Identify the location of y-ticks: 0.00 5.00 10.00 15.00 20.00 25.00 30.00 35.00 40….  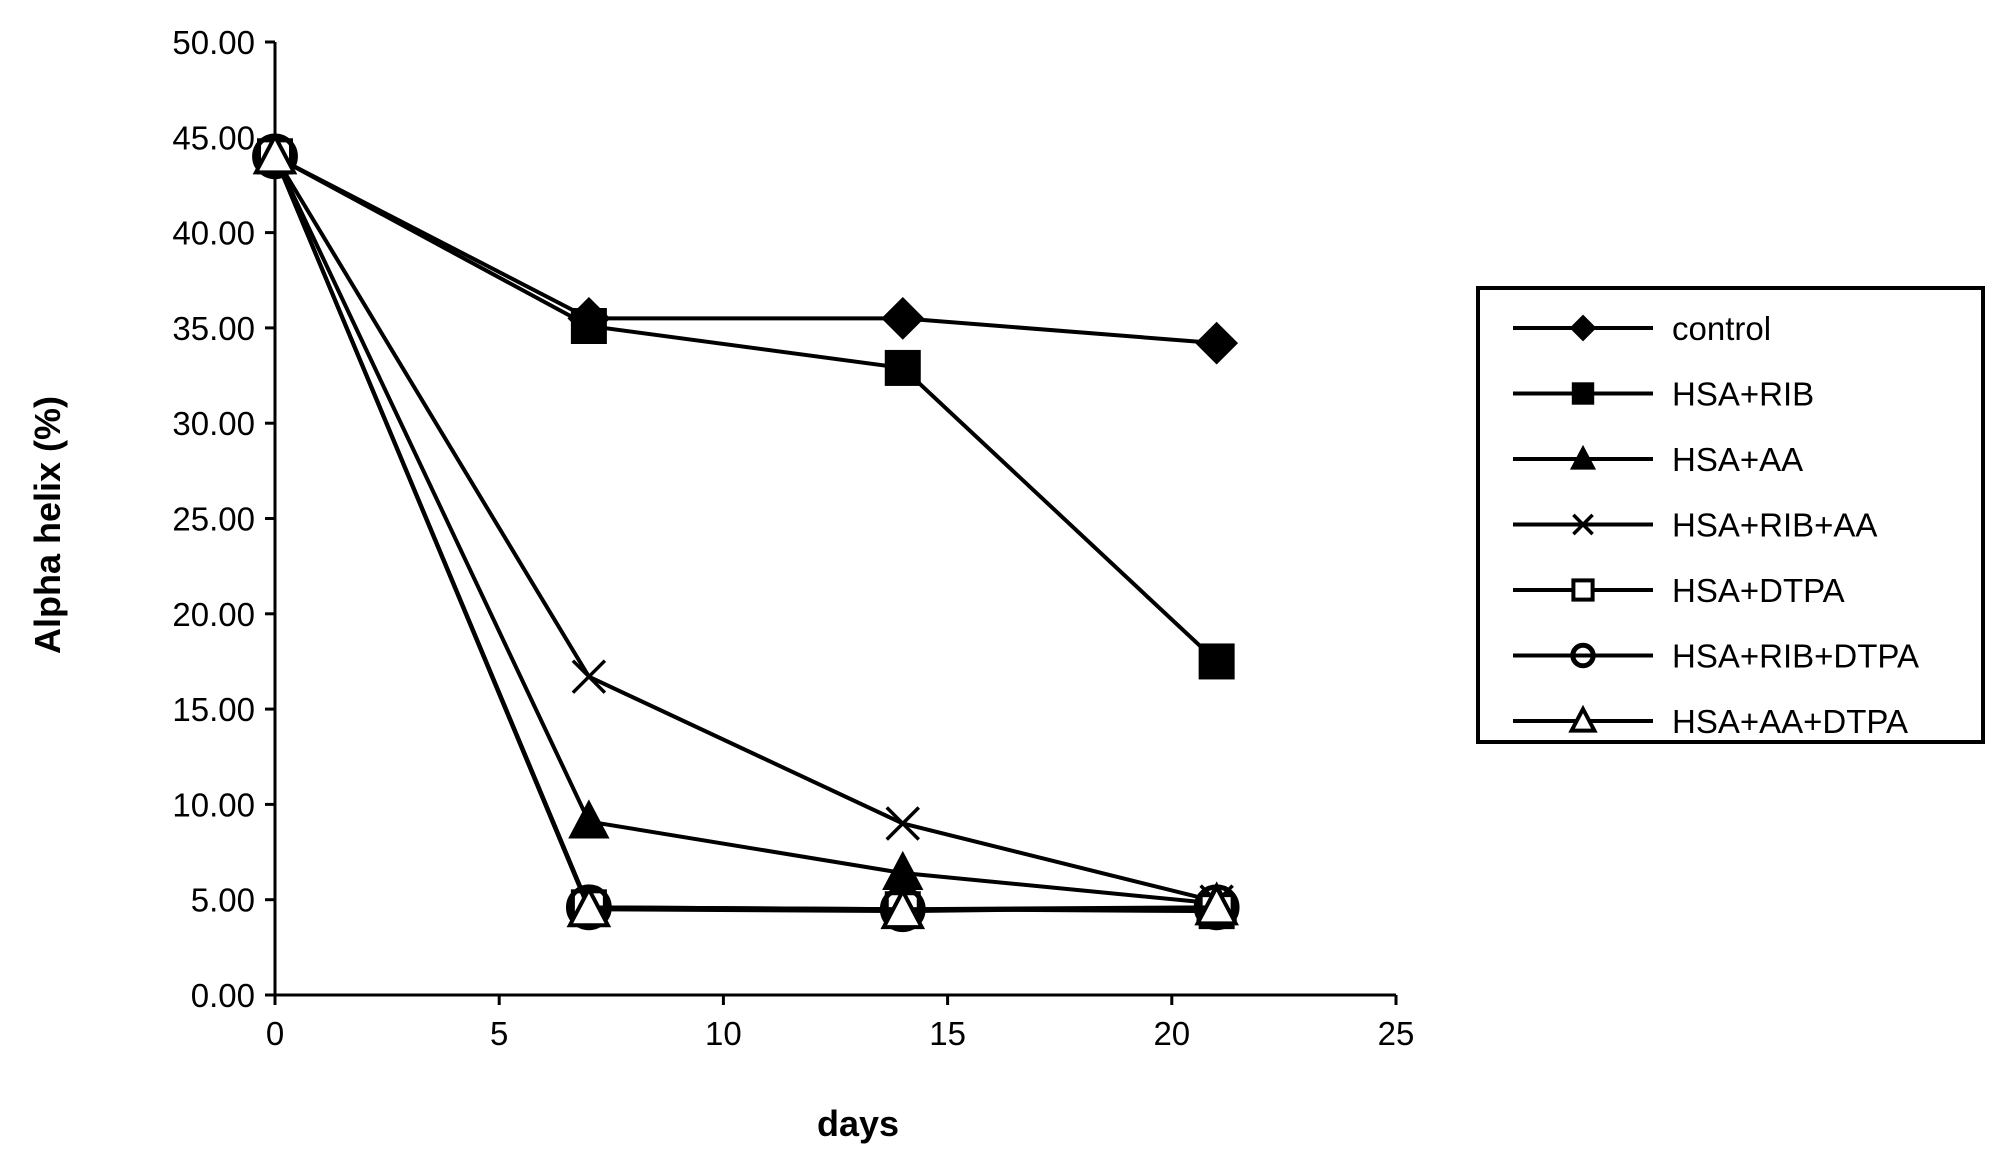
(223, 519).